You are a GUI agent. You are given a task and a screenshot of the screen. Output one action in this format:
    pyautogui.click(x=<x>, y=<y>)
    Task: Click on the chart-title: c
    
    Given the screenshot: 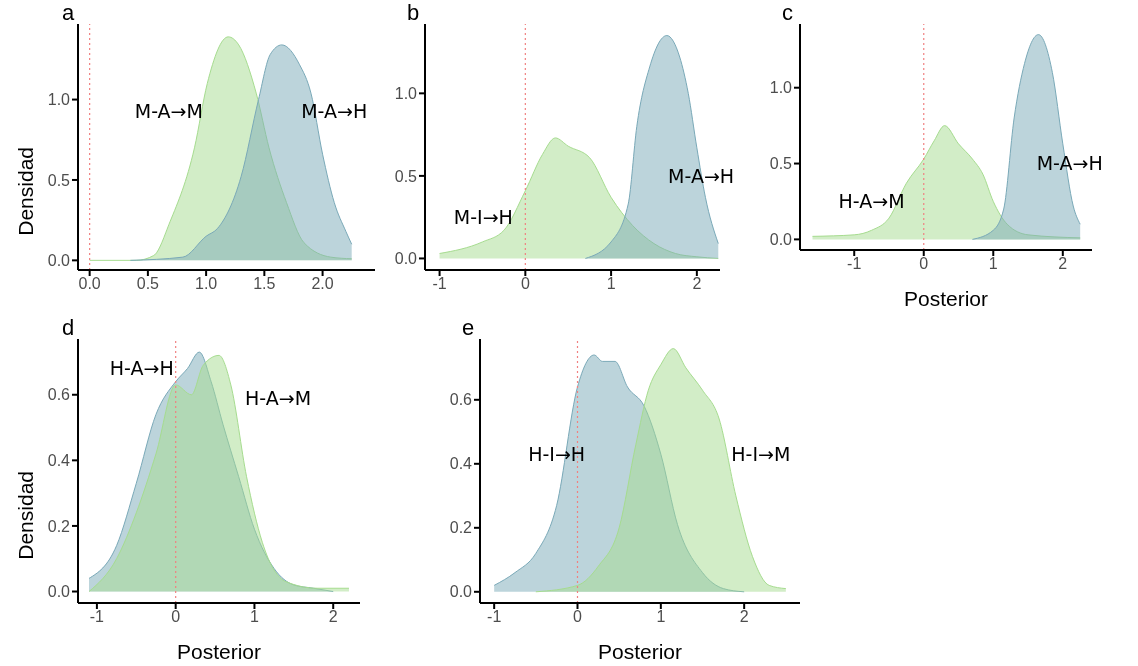 What is the action you would take?
    pyautogui.click(x=787, y=13)
    